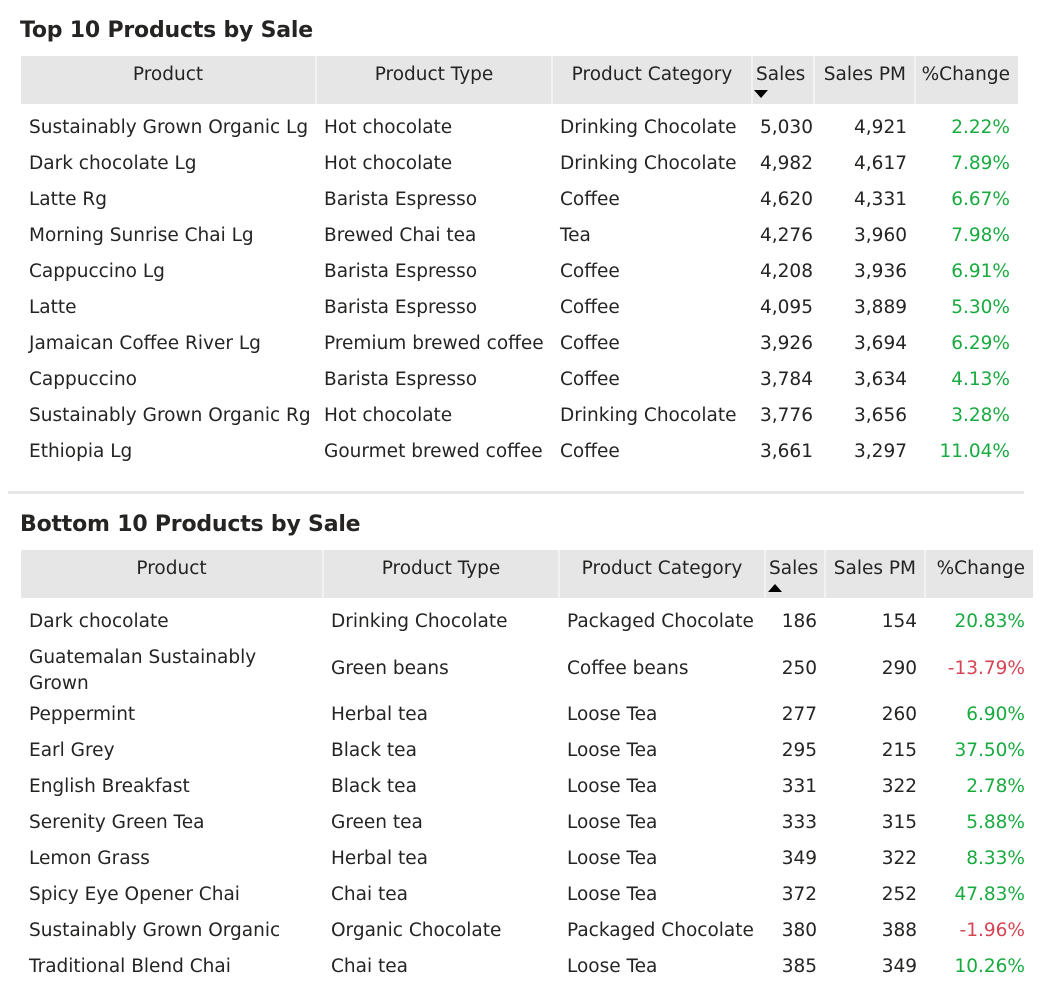 This screenshot has width=1054, height=994. Describe the element at coordinates (575, 235) in the screenshot. I see `cell-product-category: Tea` at that location.